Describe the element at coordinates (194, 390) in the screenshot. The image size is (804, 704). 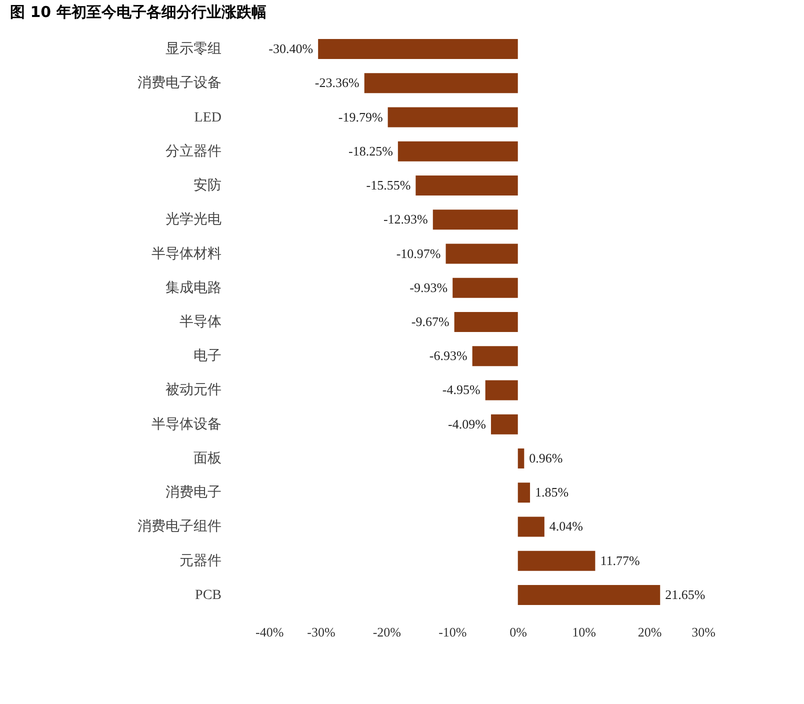
I see `y-tick-label: 被动元件` at that location.